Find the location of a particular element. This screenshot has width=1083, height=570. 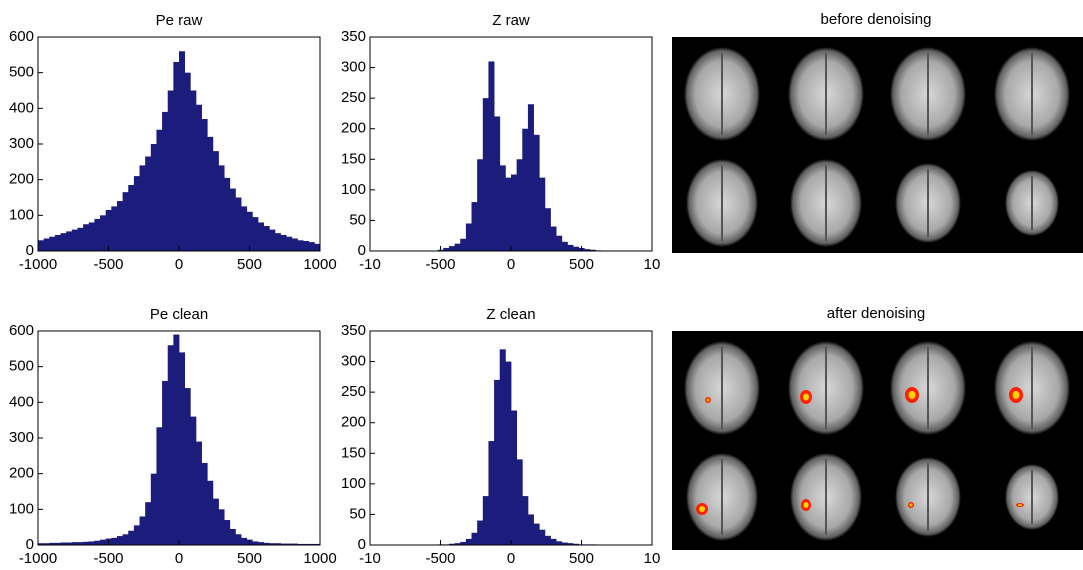

x-tick-label: -10 is located at coordinates (370, 264).